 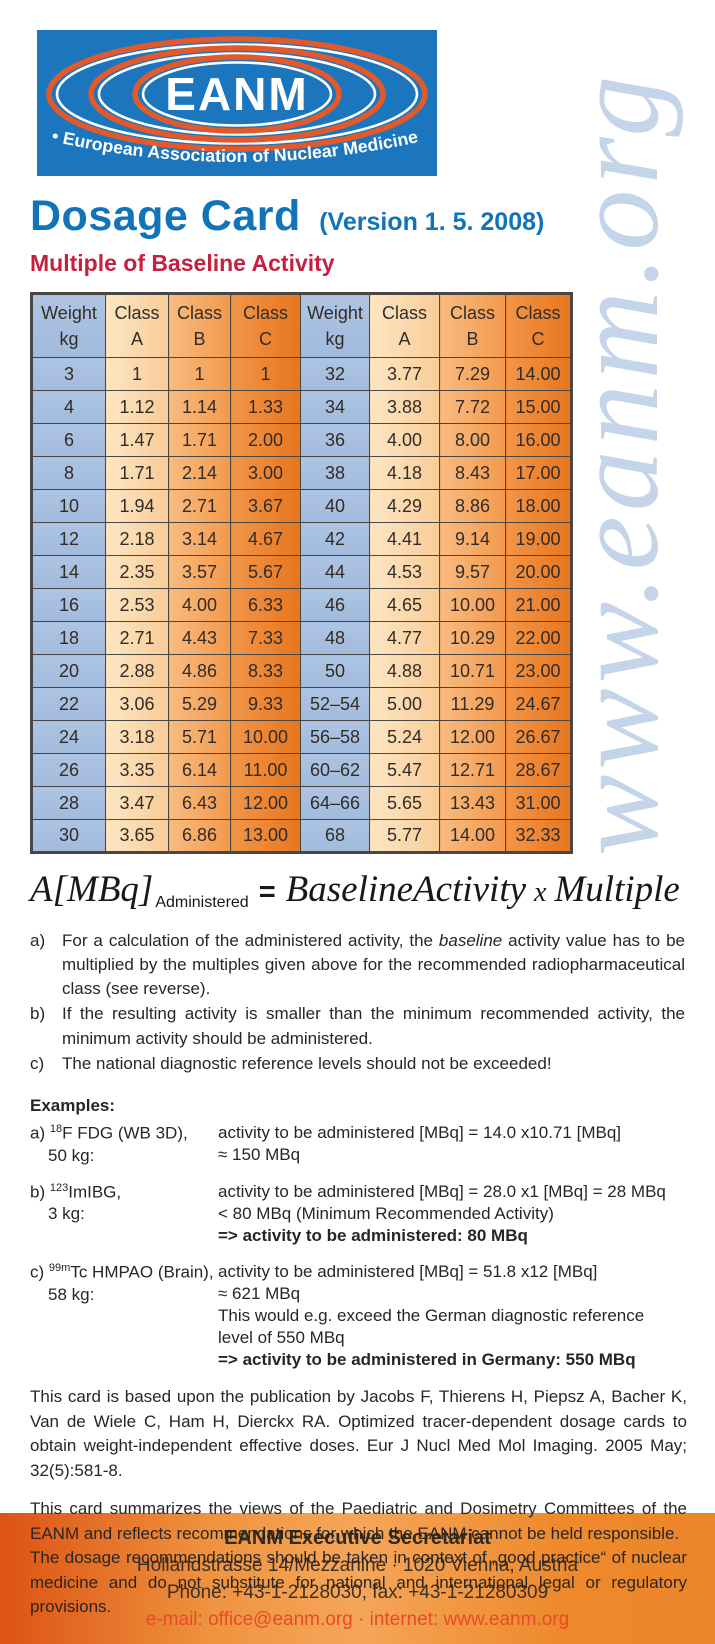 What do you see at coordinates (199, 407) in the screenshot?
I see `table-cell: 1.14` at bounding box center [199, 407].